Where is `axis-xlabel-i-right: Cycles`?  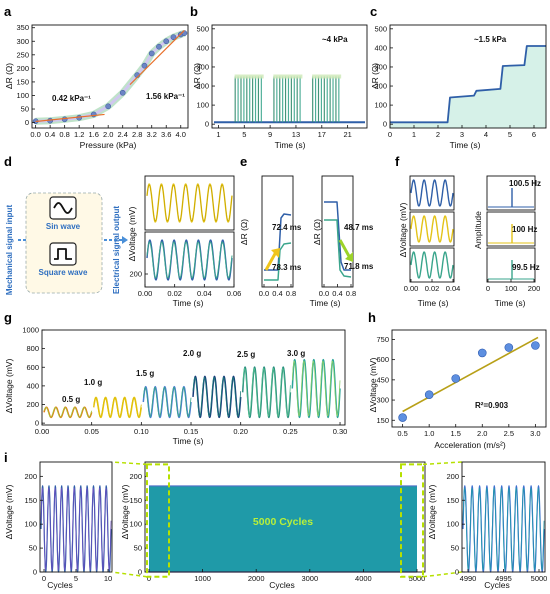 axis-xlabel-i-right: Cycles is located at coordinates (497, 585).